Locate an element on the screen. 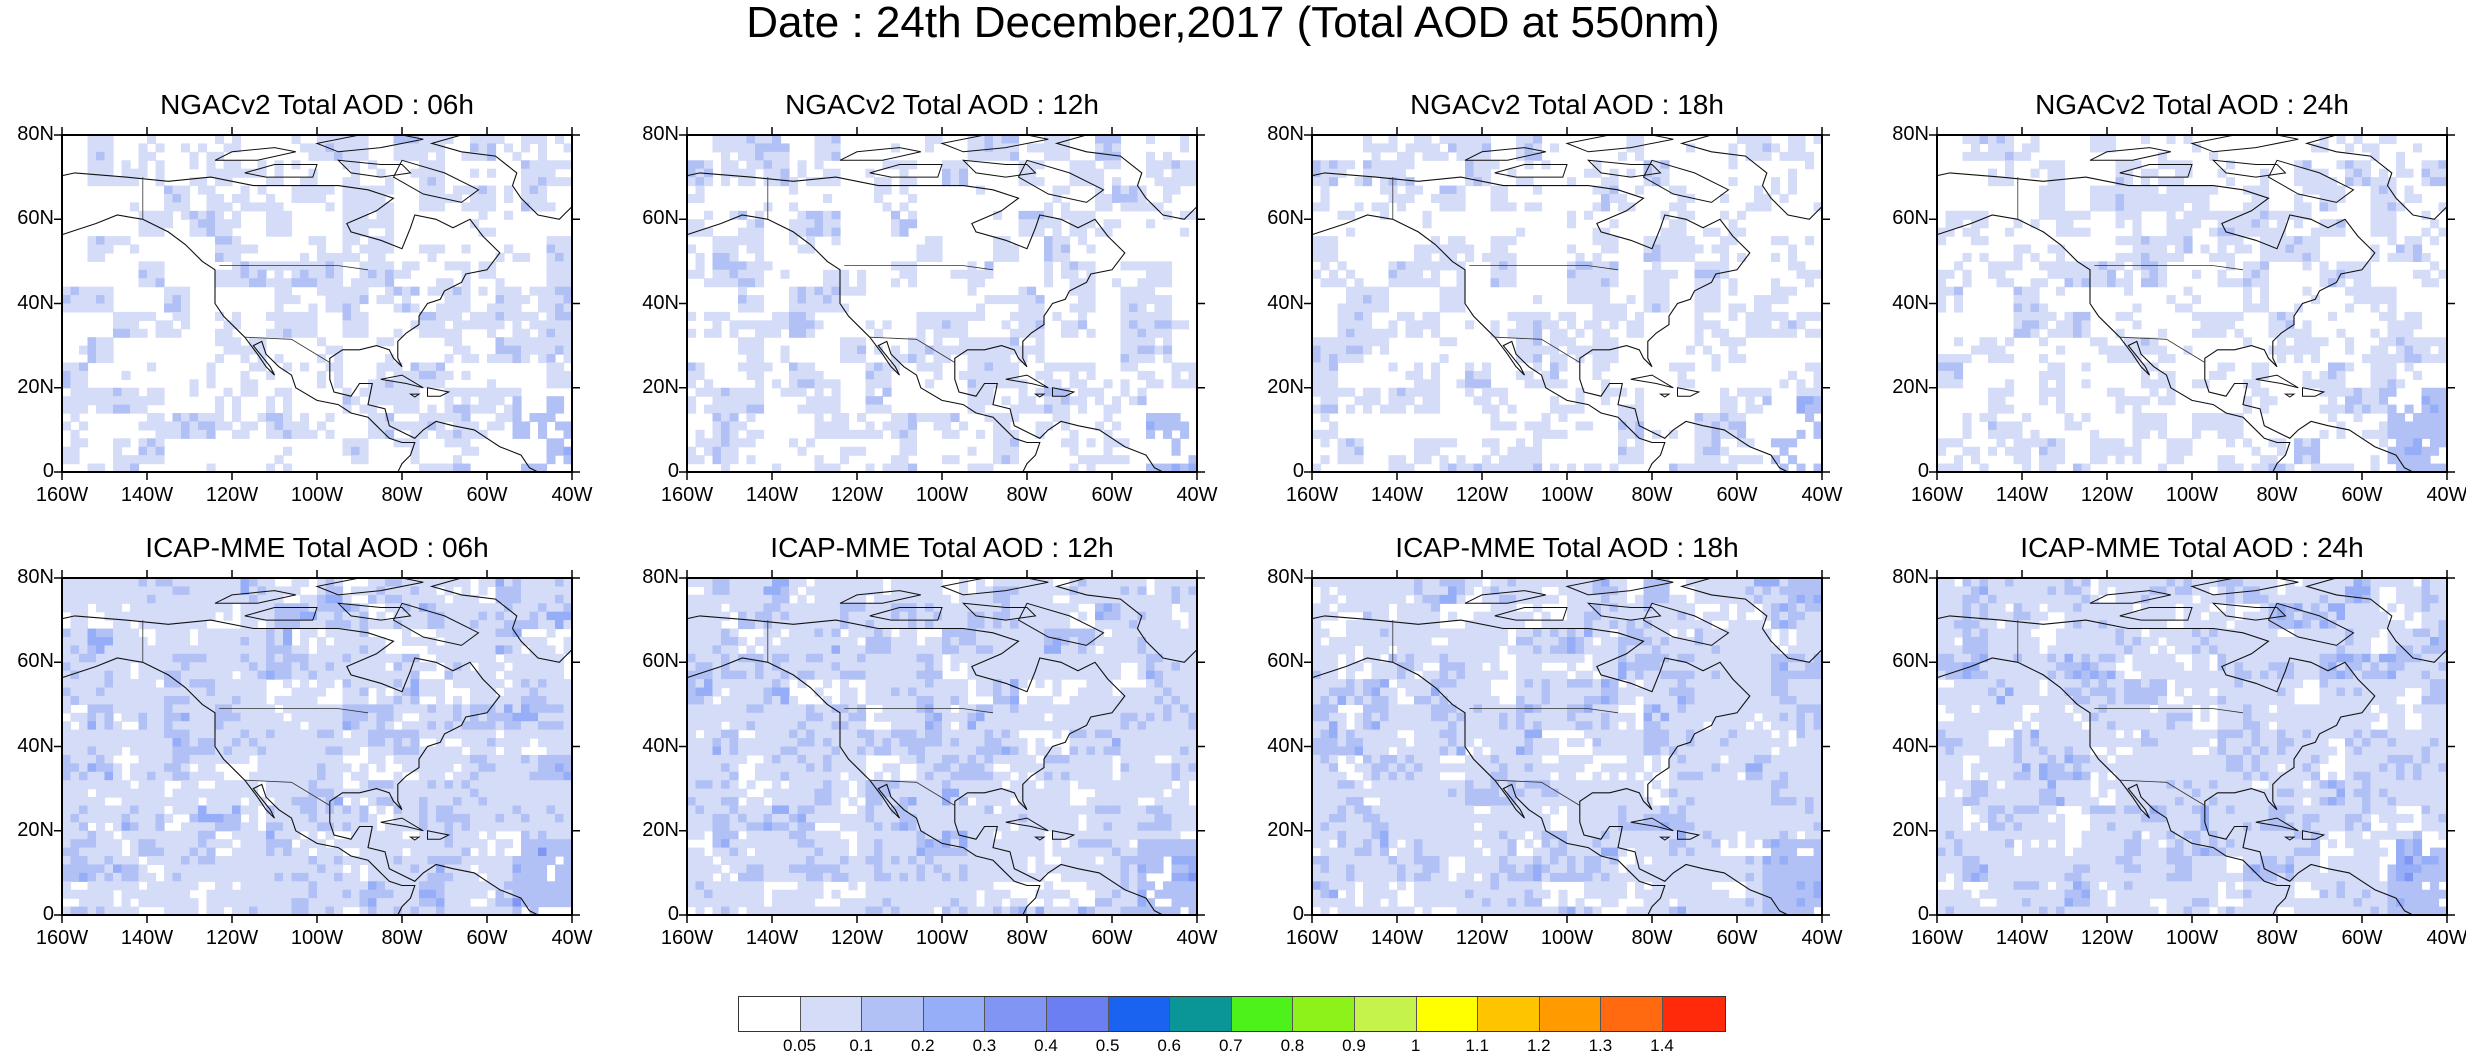 The height and width of the screenshot is (1056, 2466). panel-title: ICAP-MME Total AOD : 18h is located at coordinates (1567, 547).